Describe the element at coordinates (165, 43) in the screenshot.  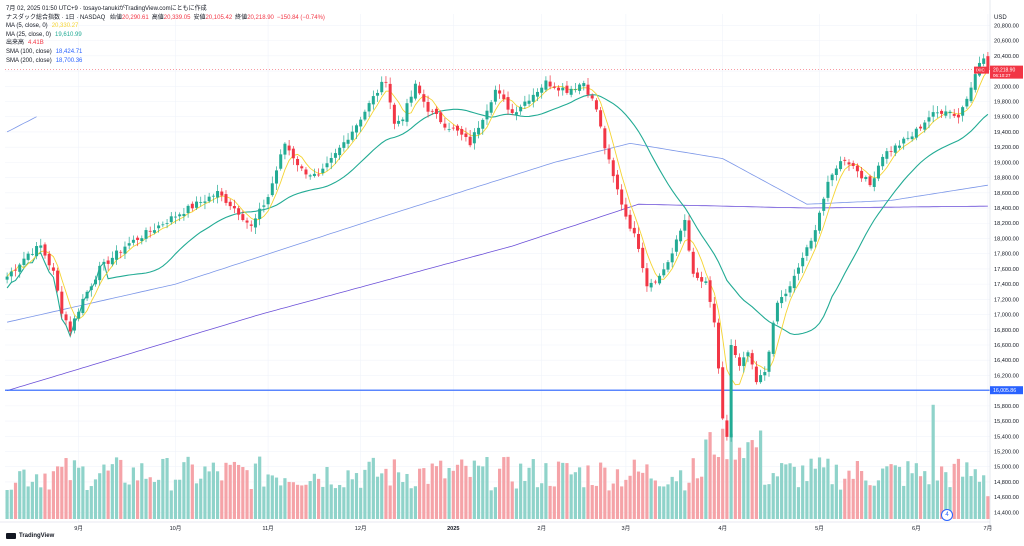
I see `legend-indicator-2: 出来高 4.41B` at that location.